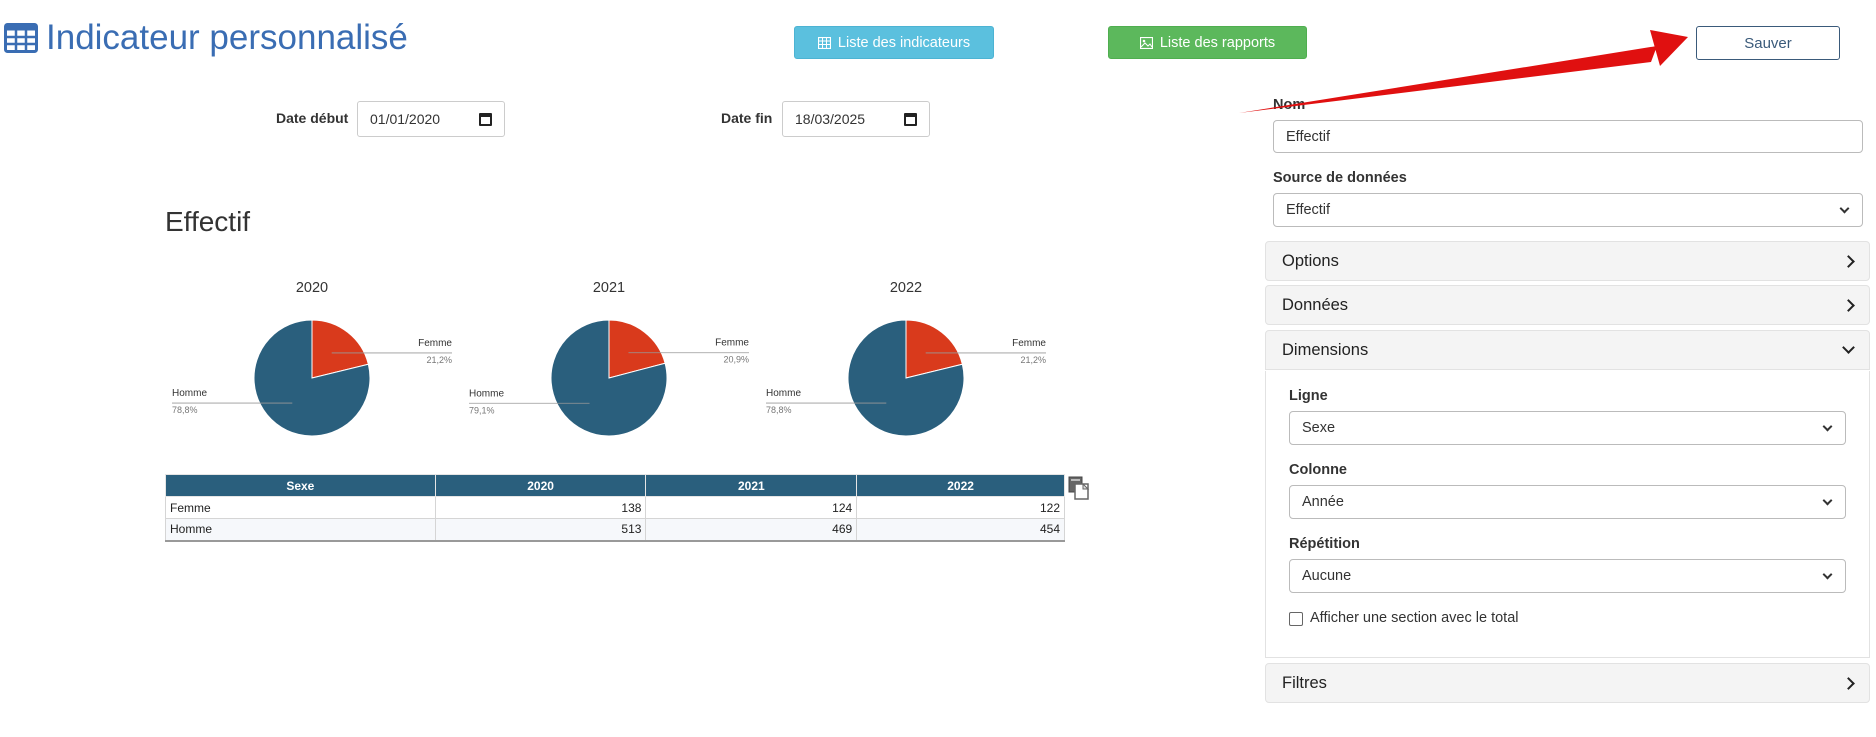 The height and width of the screenshot is (737, 1876). I want to click on row-dimension-label: Ligne, so click(1308, 396).